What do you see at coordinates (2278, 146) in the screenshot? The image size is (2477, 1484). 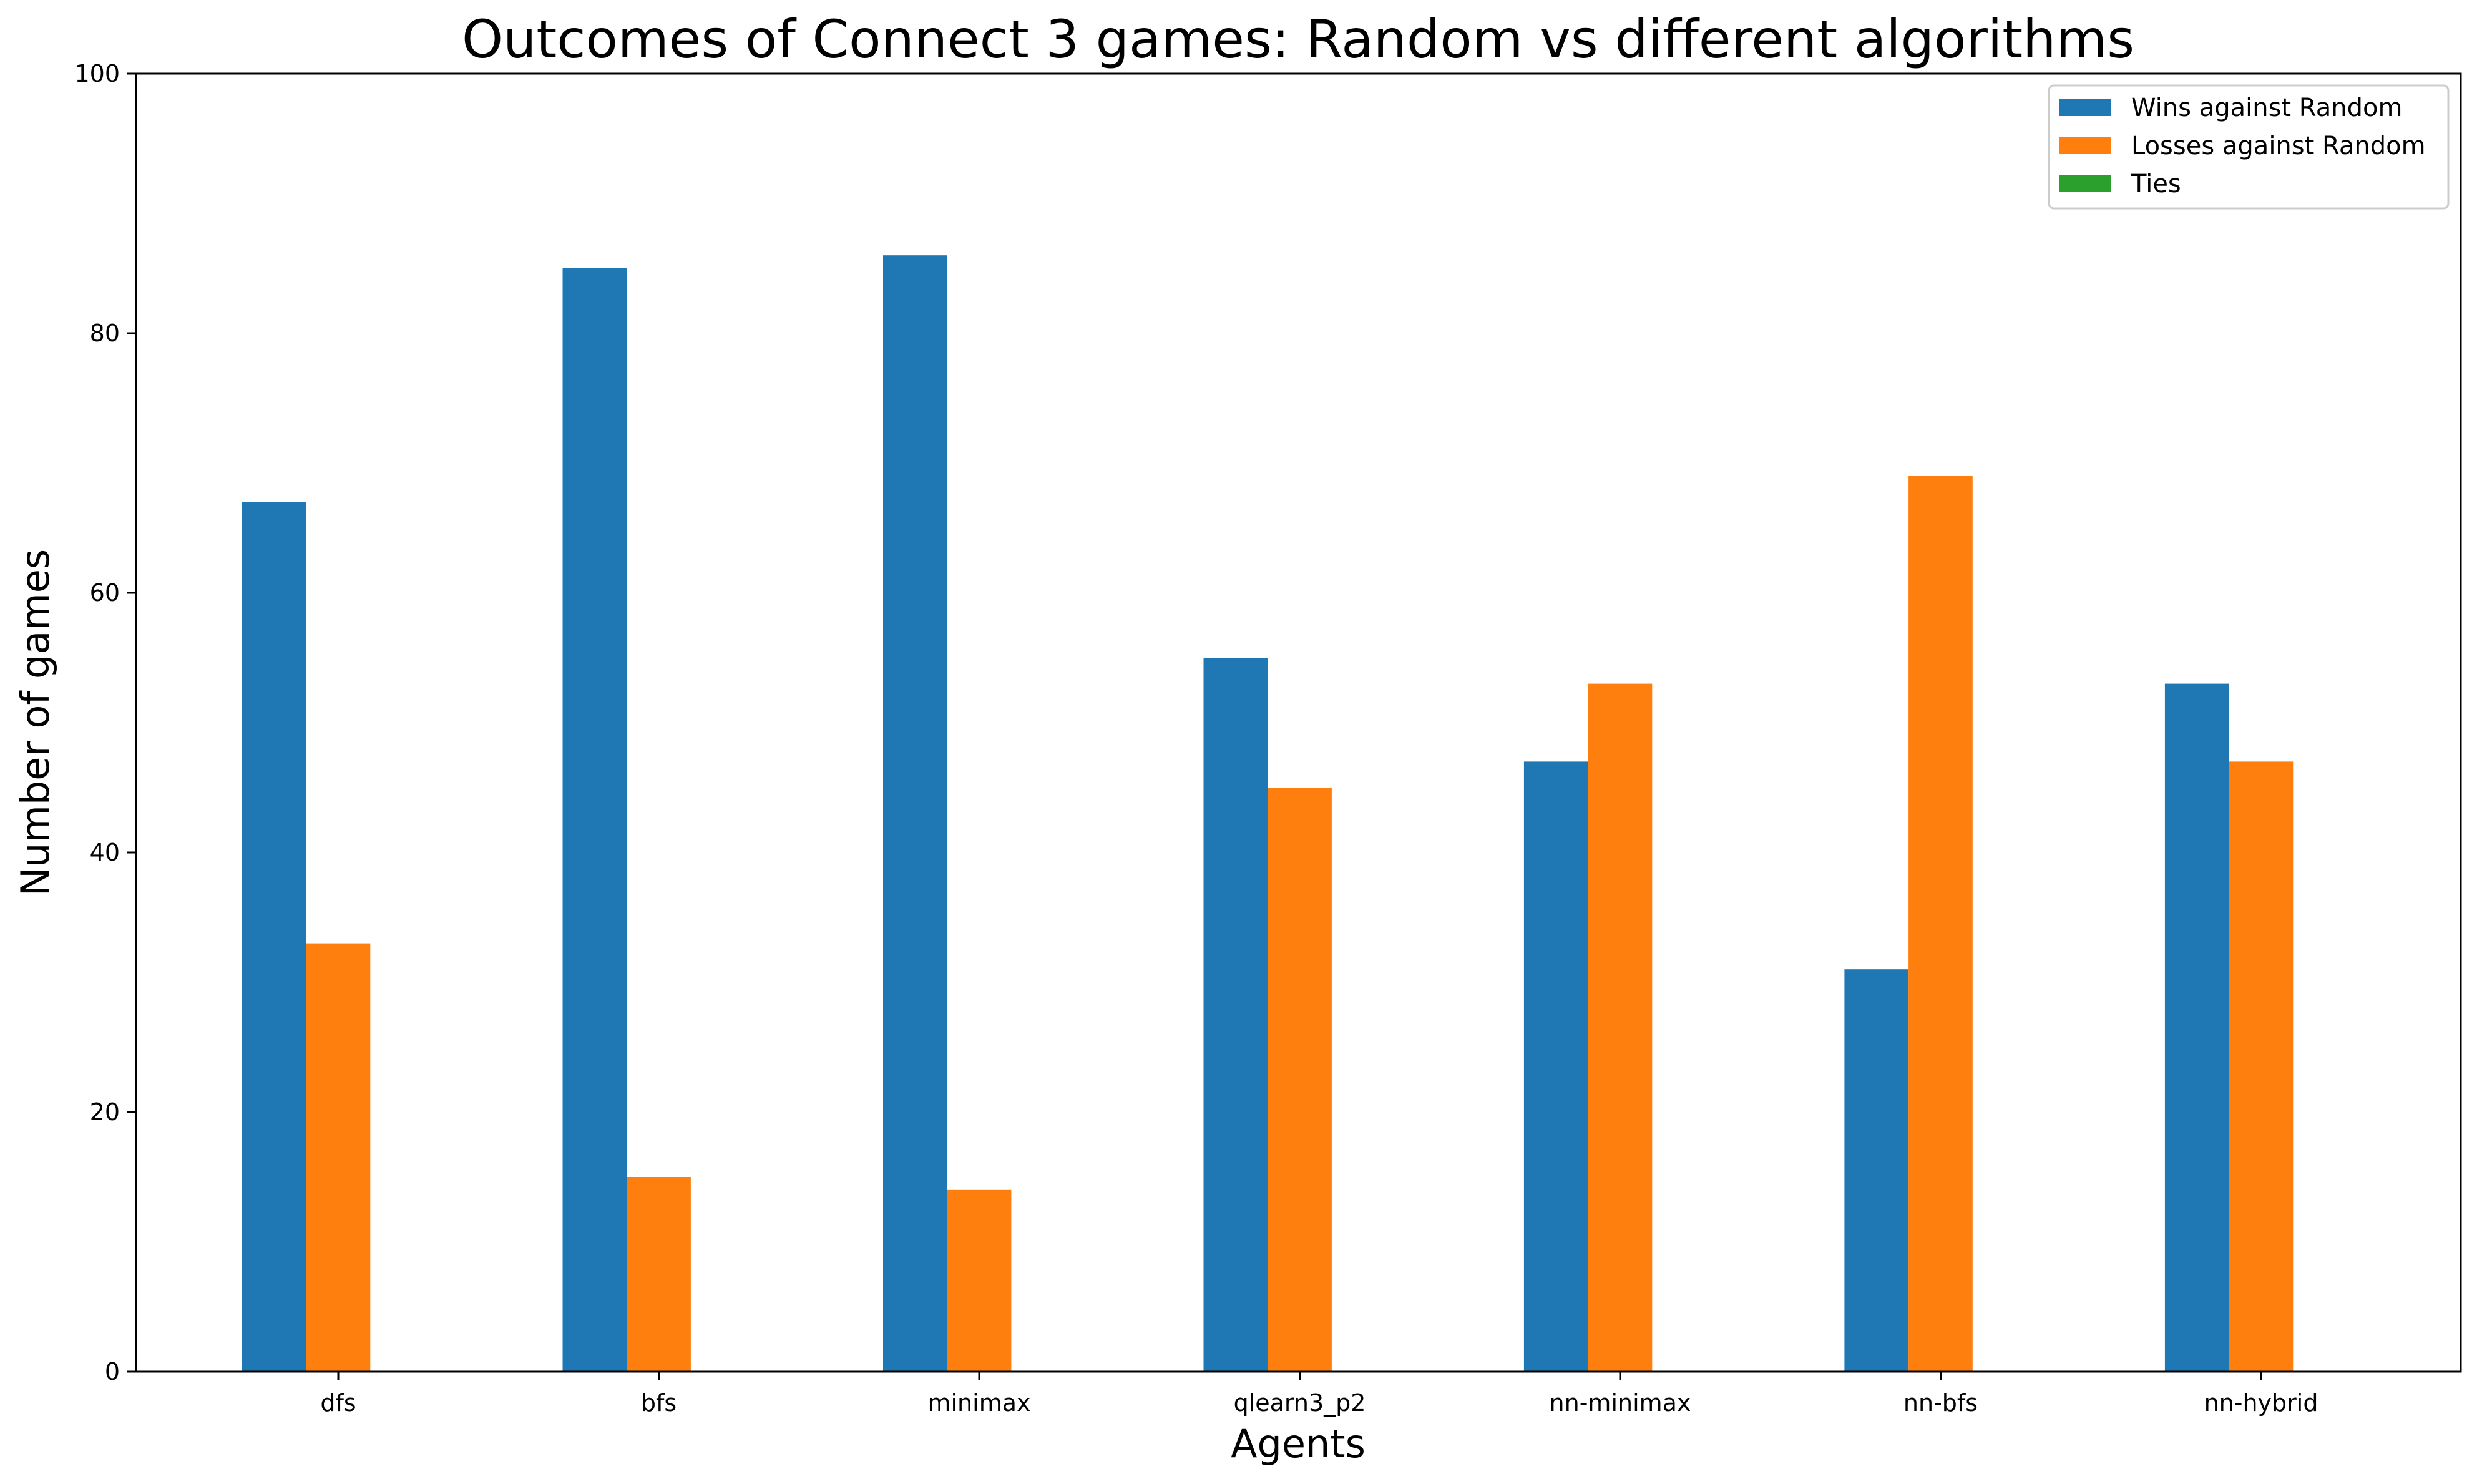 I see `legend-label: Losses against Random` at bounding box center [2278, 146].